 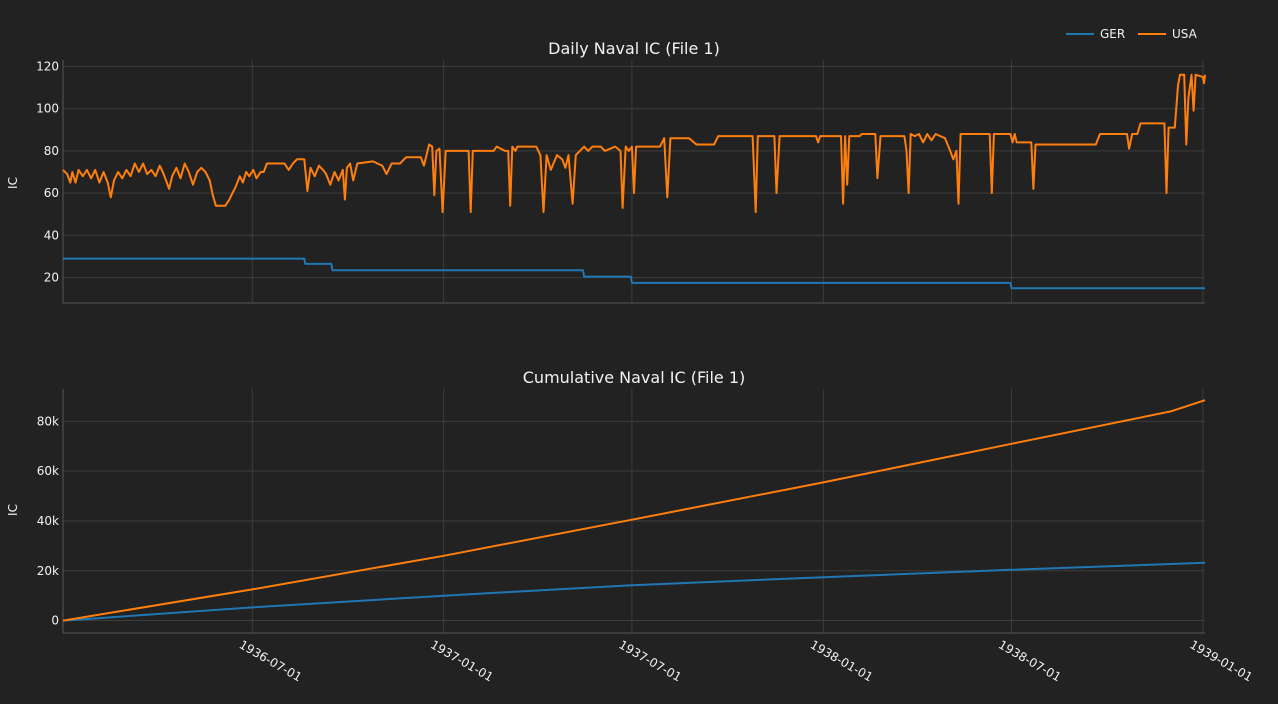 What do you see at coordinates (51, 235) in the screenshot?
I see `y-tick-label: 40` at bounding box center [51, 235].